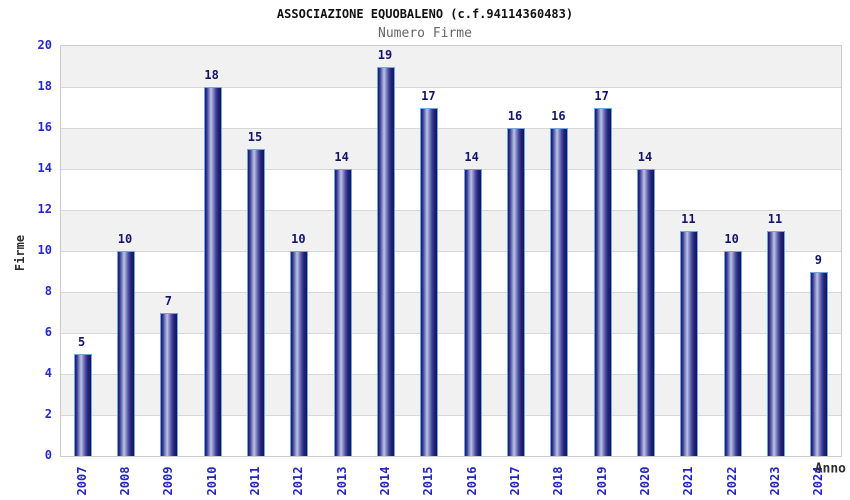 The width and height of the screenshot is (850, 500). What do you see at coordinates (428, 481) in the screenshot?
I see `x-tick-label: 2015` at bounding box center [428, 481].